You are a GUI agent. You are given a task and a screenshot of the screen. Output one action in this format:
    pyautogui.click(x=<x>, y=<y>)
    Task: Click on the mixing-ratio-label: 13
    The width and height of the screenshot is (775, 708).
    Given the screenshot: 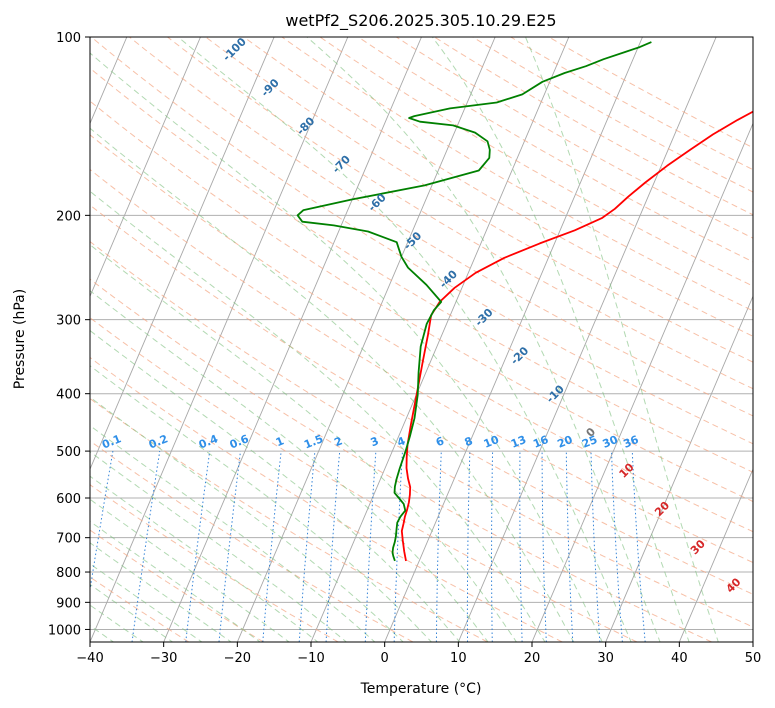 What is the action you would take?
    pyautogui.click(x=518, y=442)
    